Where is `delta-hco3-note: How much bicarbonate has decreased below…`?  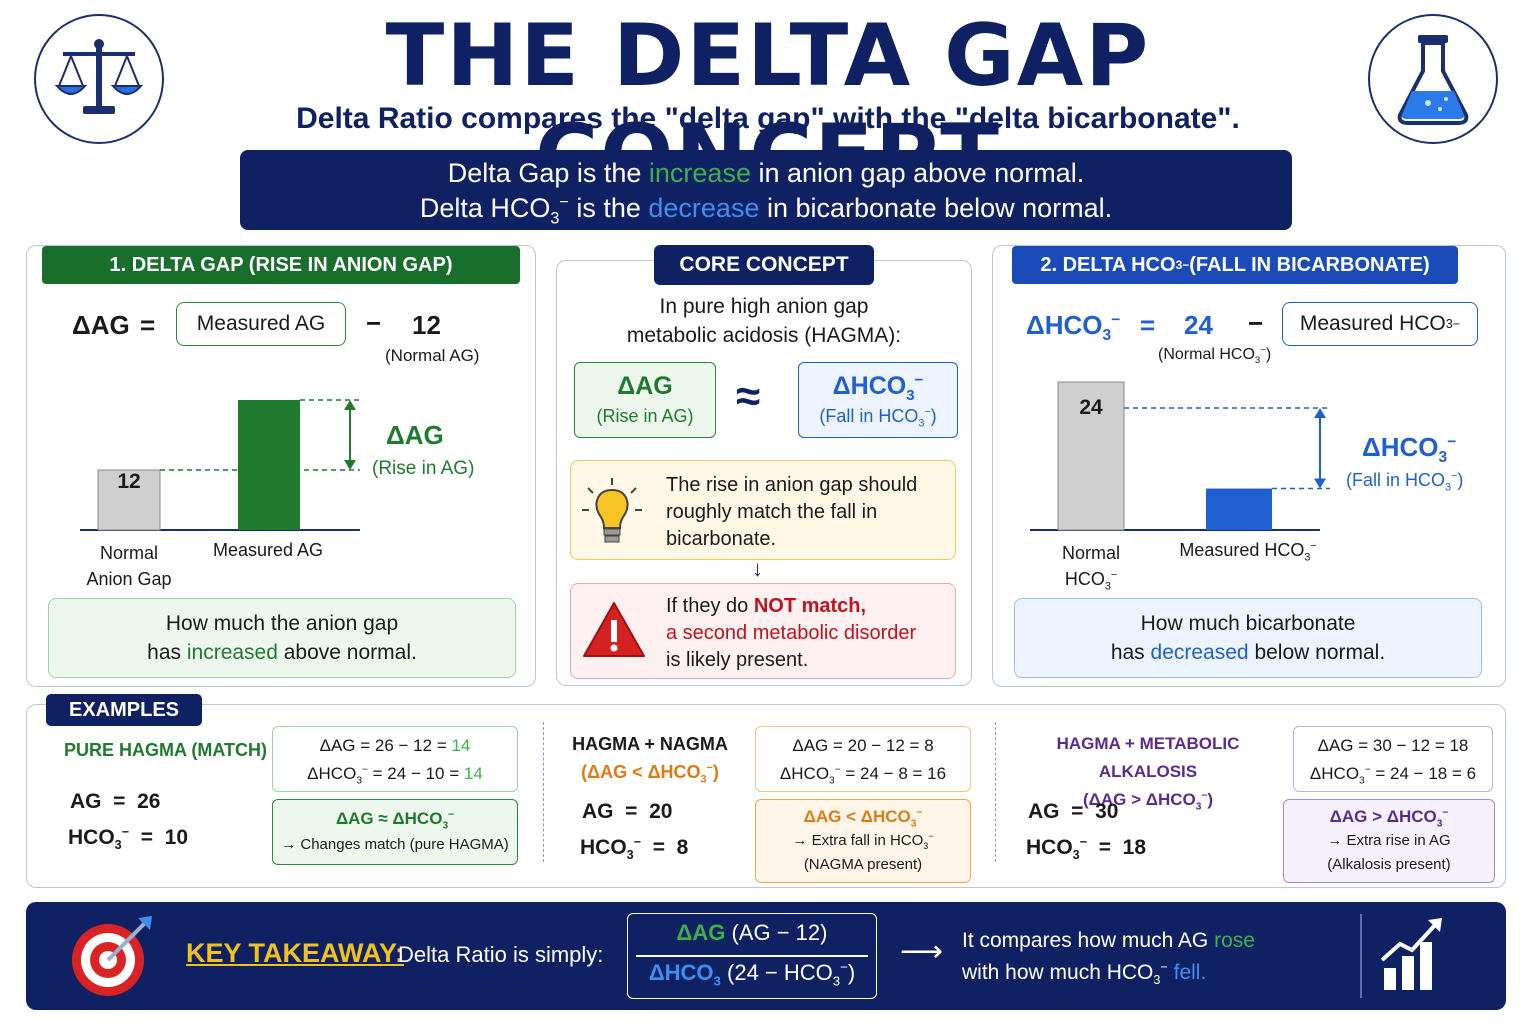
delta-hco3-note: How much bicarbonate has decreased below… is located at coordinates (1248, 638).